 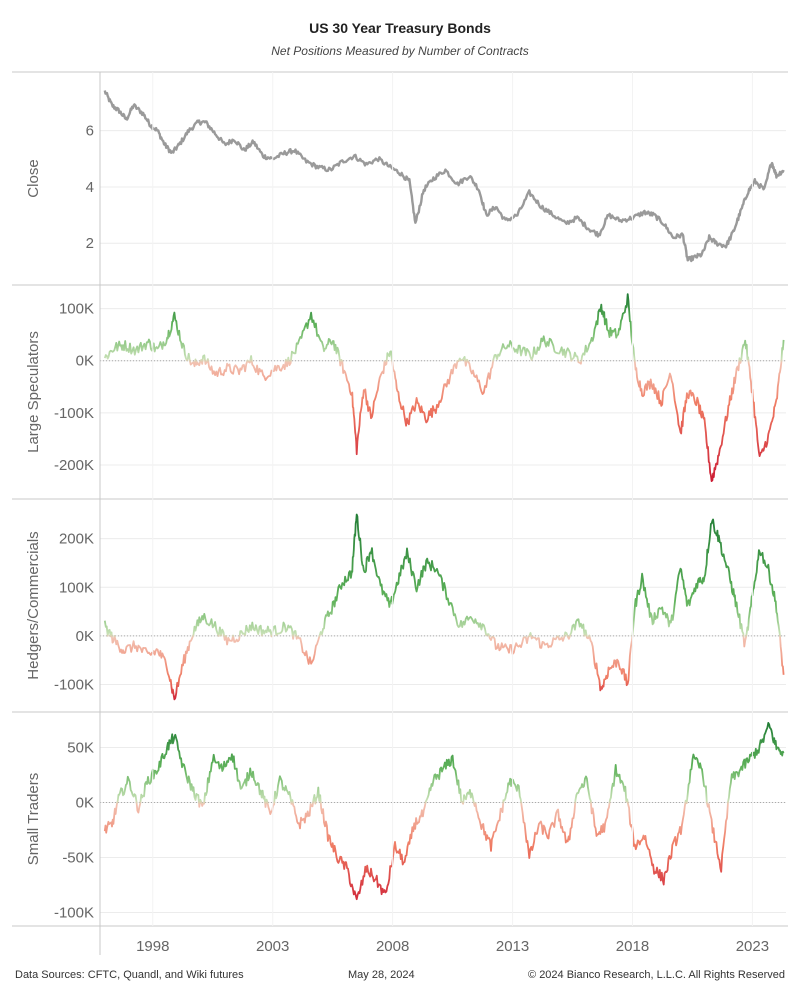 What do you see at coordinates (381, 975) in the screenshot?
I see `footer-date: May 28, 2024` at bounding box center [381, 975].